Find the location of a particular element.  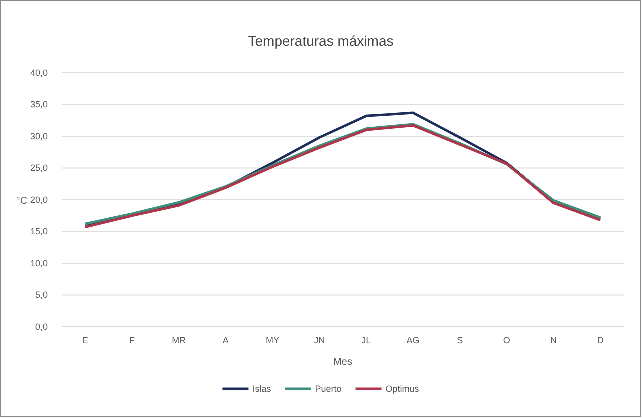

y-tick-label: 15,0 is located at coordinates (39, 231).